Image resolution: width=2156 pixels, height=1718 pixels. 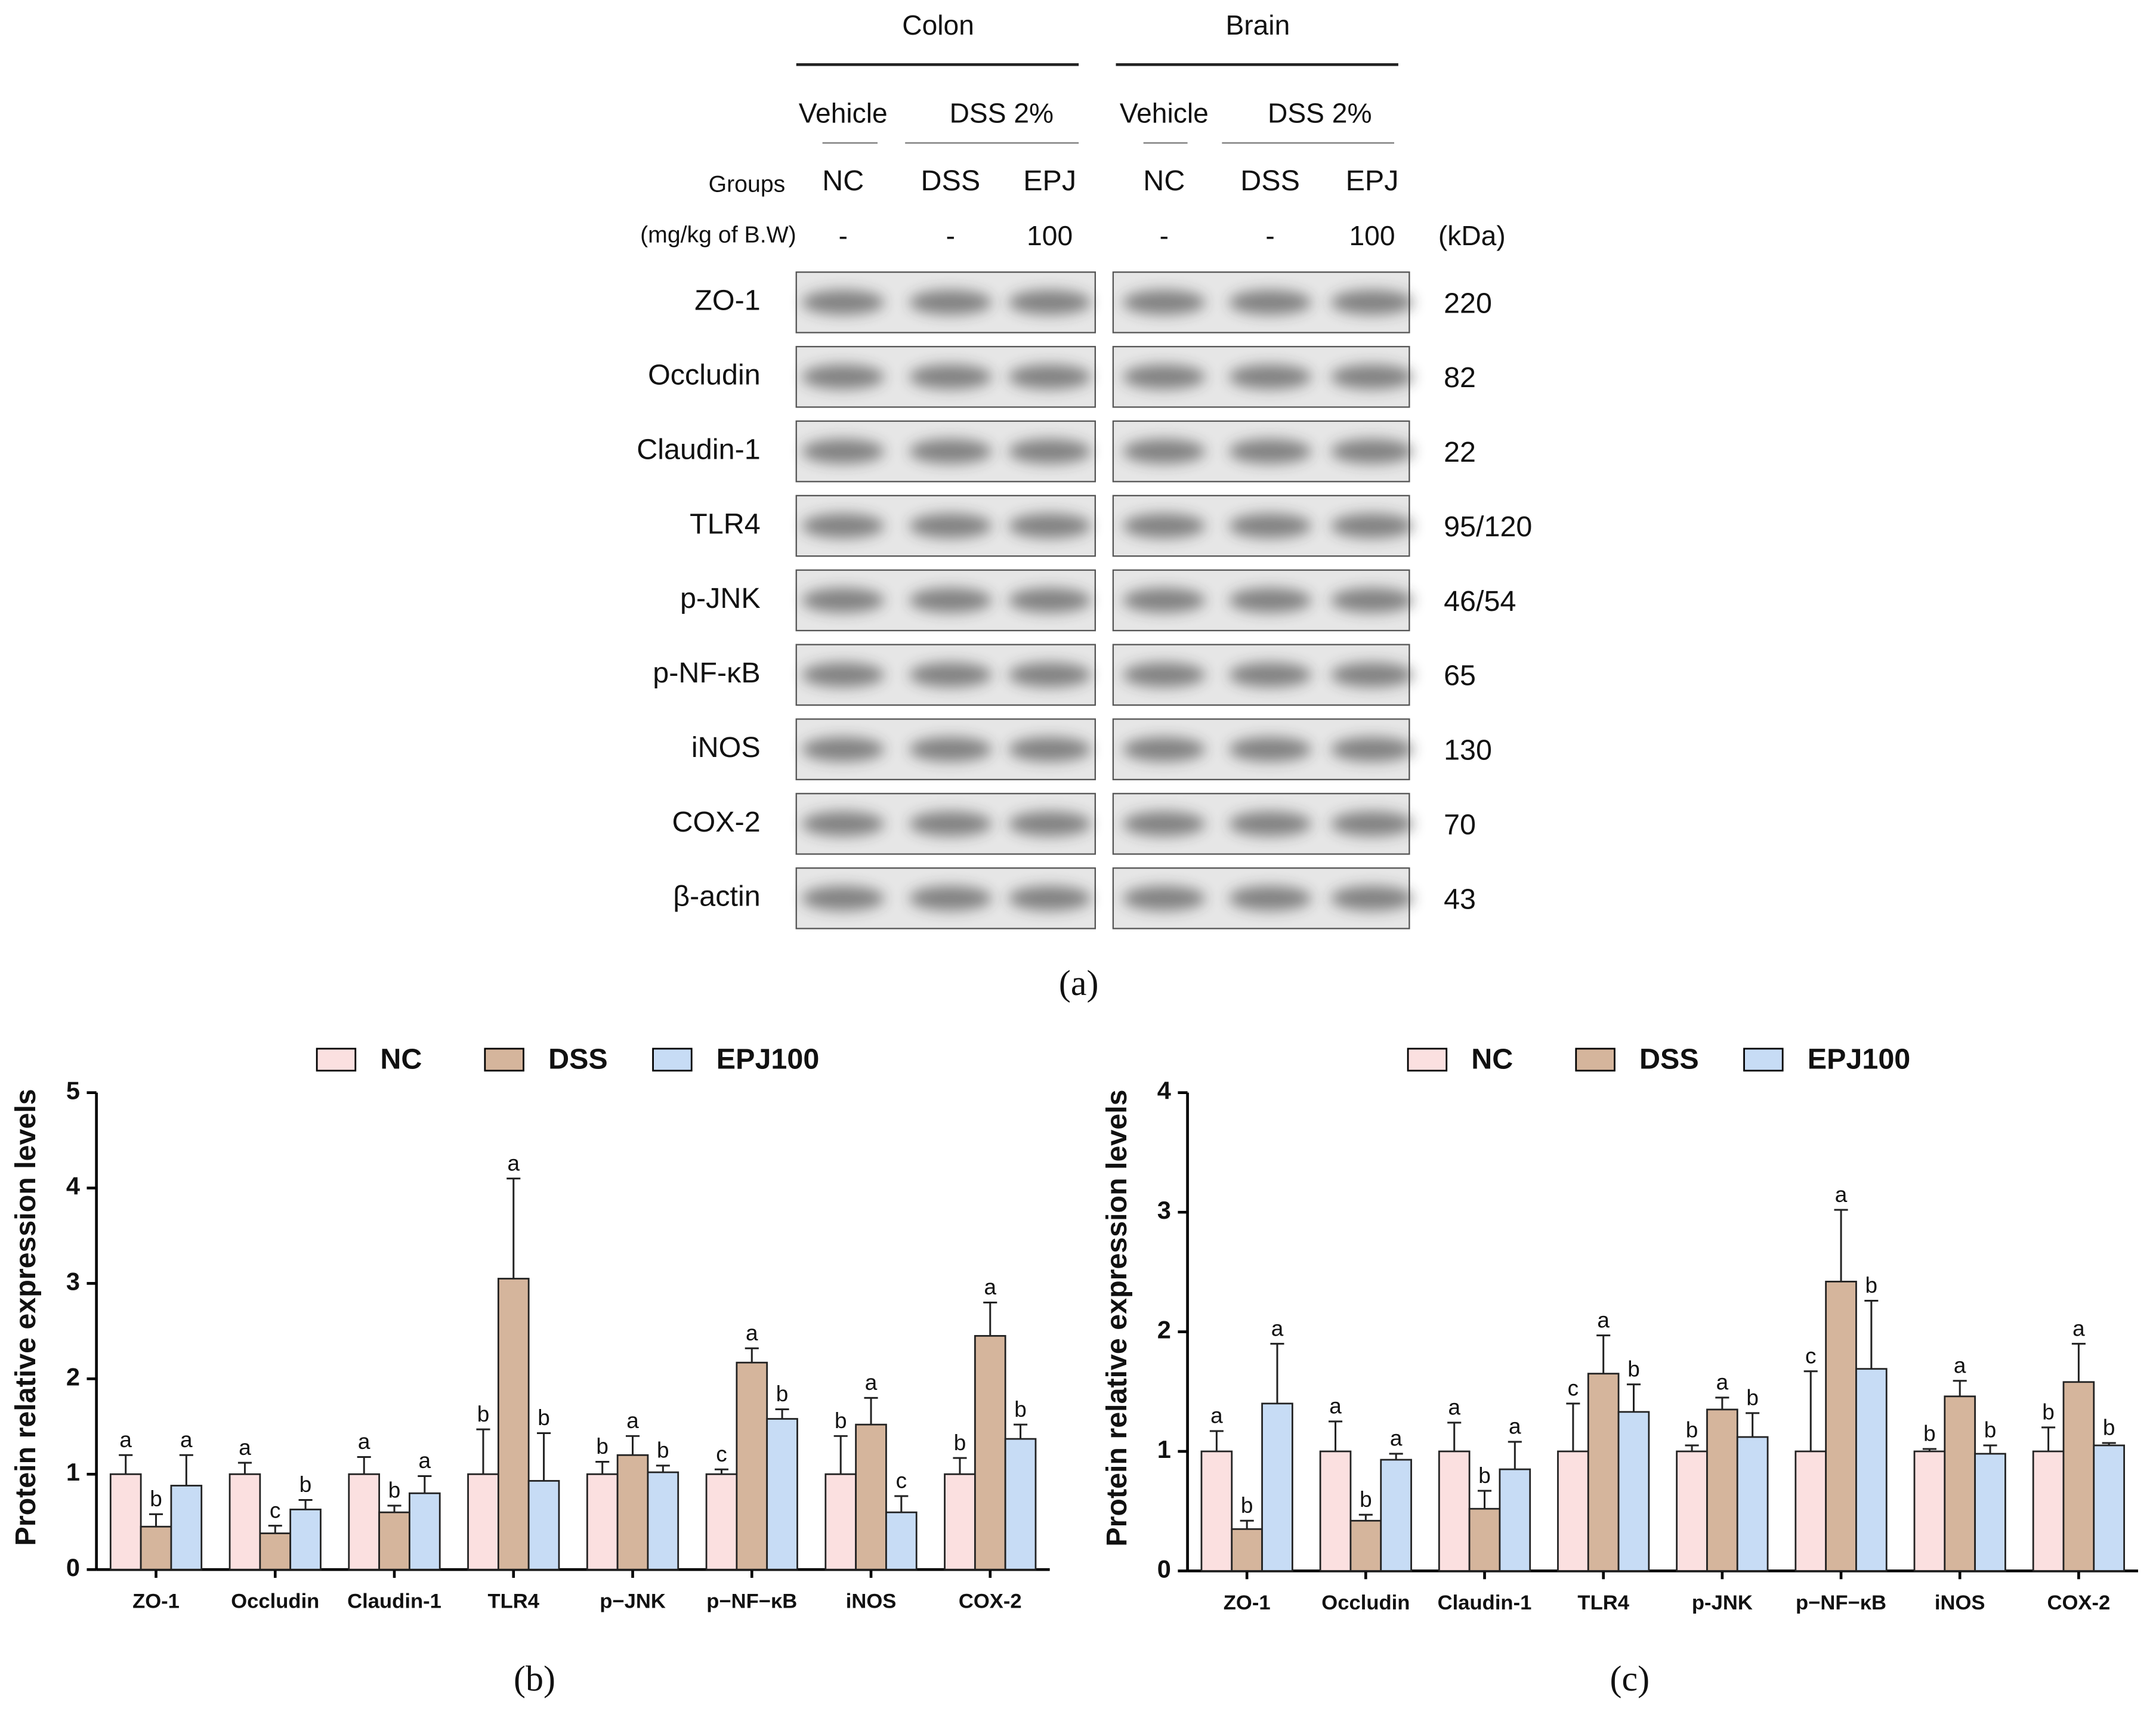 What do you see at coordinates (726, 524) in the screenshot?
I see `protein-label: TLR4` at bounding box center [726, 524].